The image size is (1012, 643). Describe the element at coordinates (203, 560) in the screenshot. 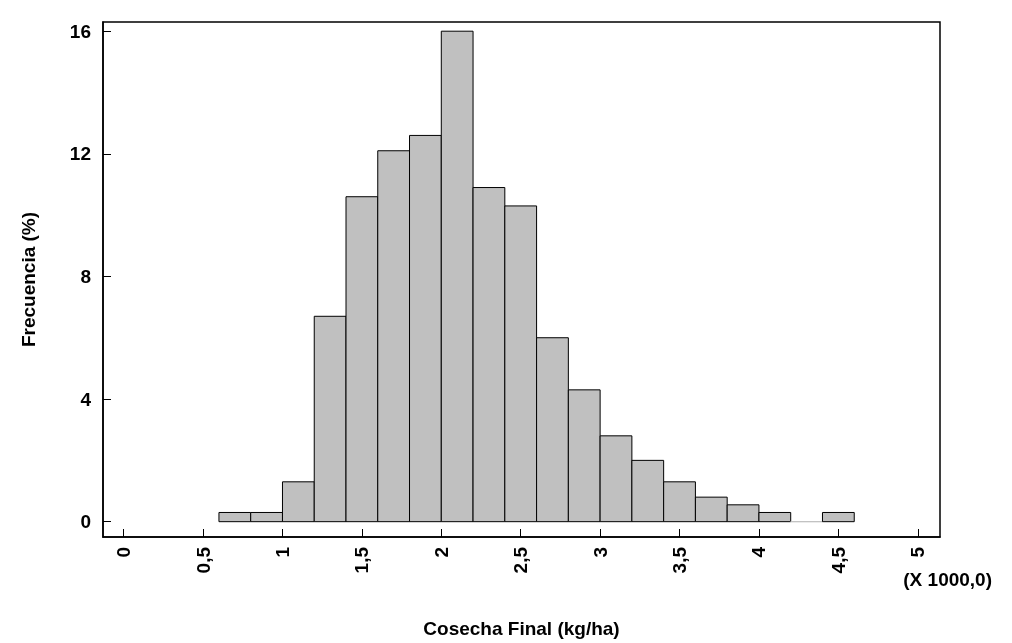

I see `x-tick-label: 0,5` at that location.